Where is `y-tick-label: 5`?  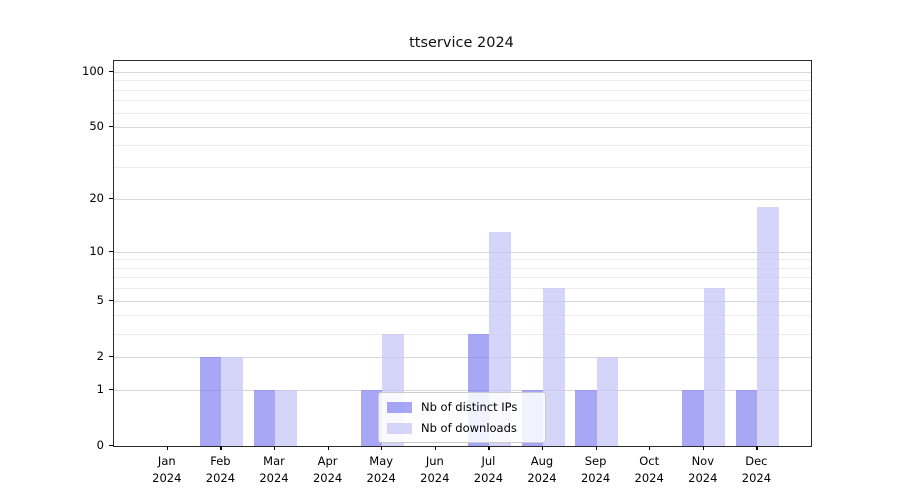 y-tick-label: 5 is located at coordinates (100, 299).